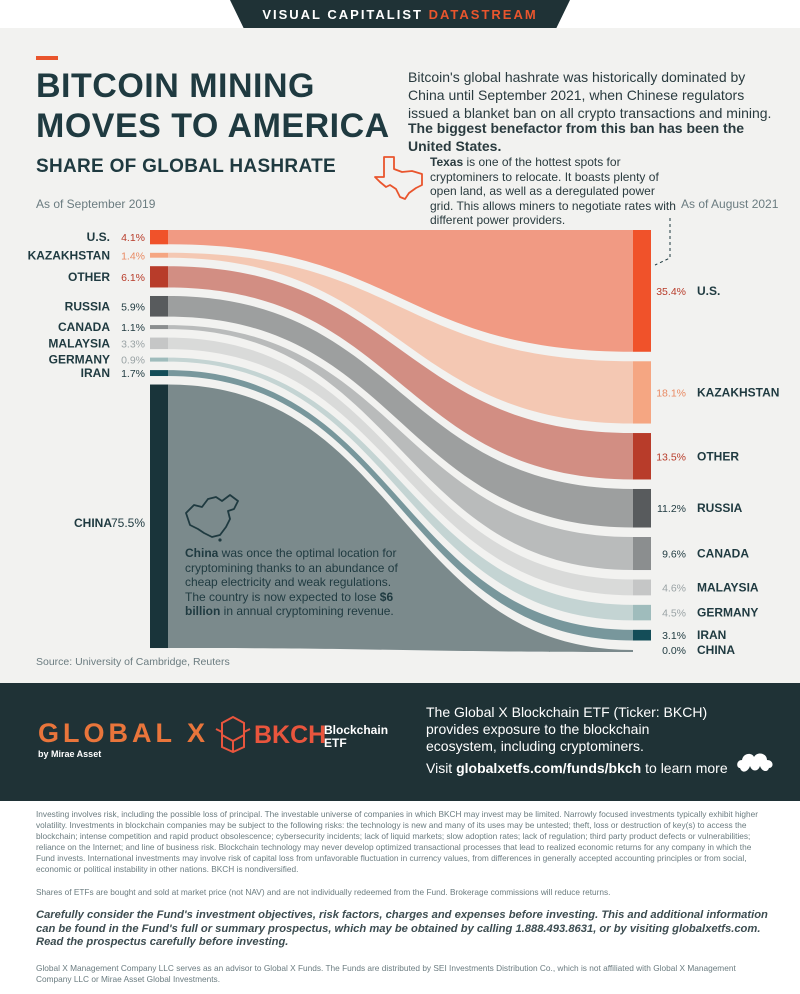 This screenshot has height=994, width=800. I want to click on flow-russia, so click(400, 411).